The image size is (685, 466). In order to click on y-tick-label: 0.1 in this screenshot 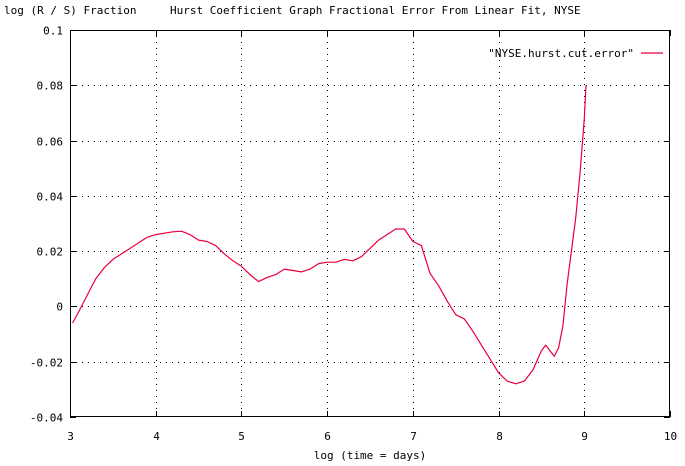, I will do `click(53, 31)`.